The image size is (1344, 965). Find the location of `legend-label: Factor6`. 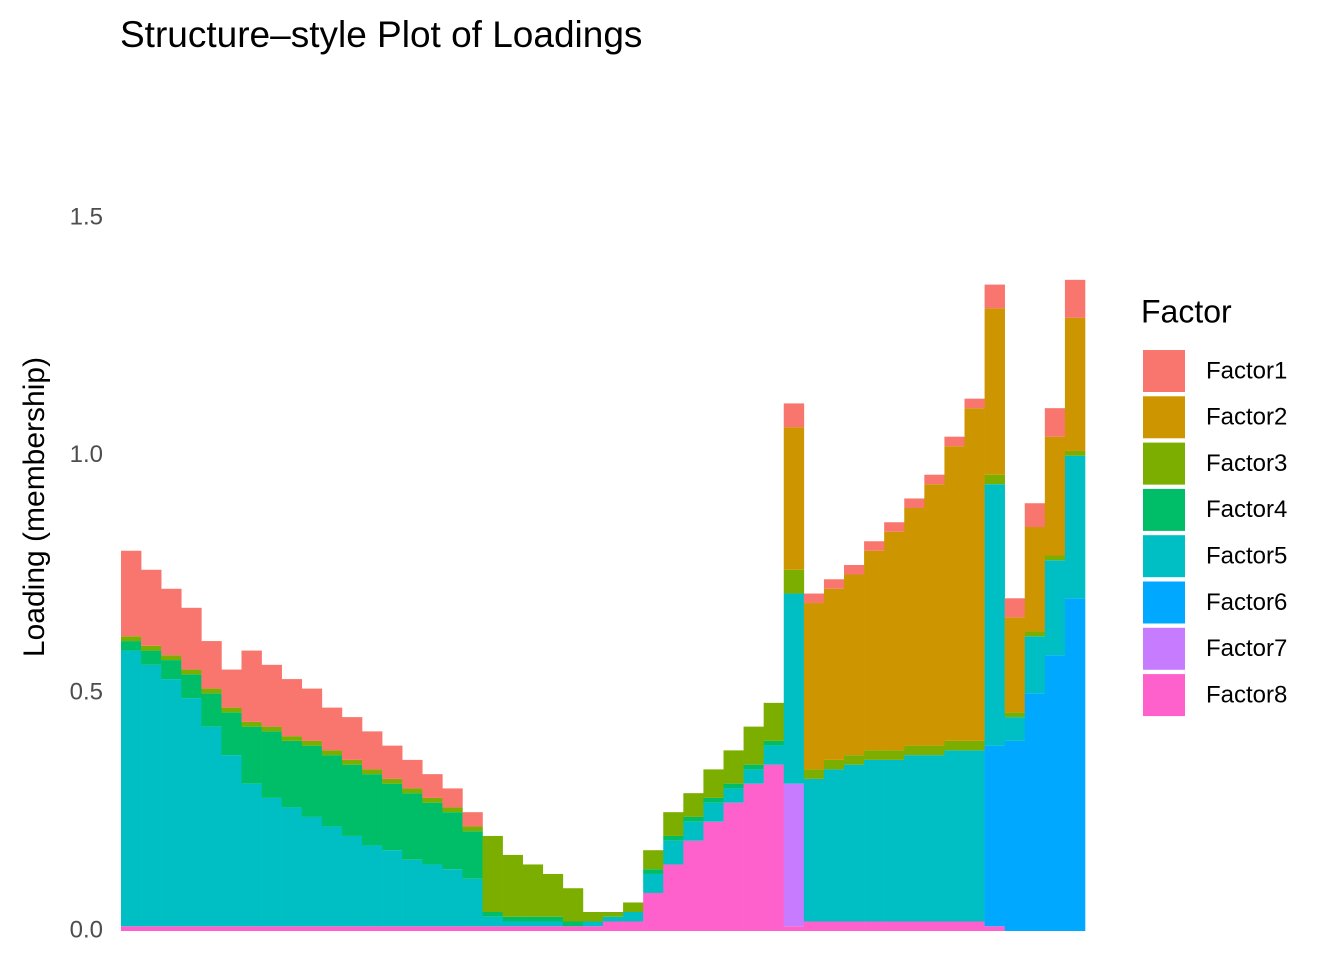

legend-label: Factor6 is located at coordinates (1246, 602).